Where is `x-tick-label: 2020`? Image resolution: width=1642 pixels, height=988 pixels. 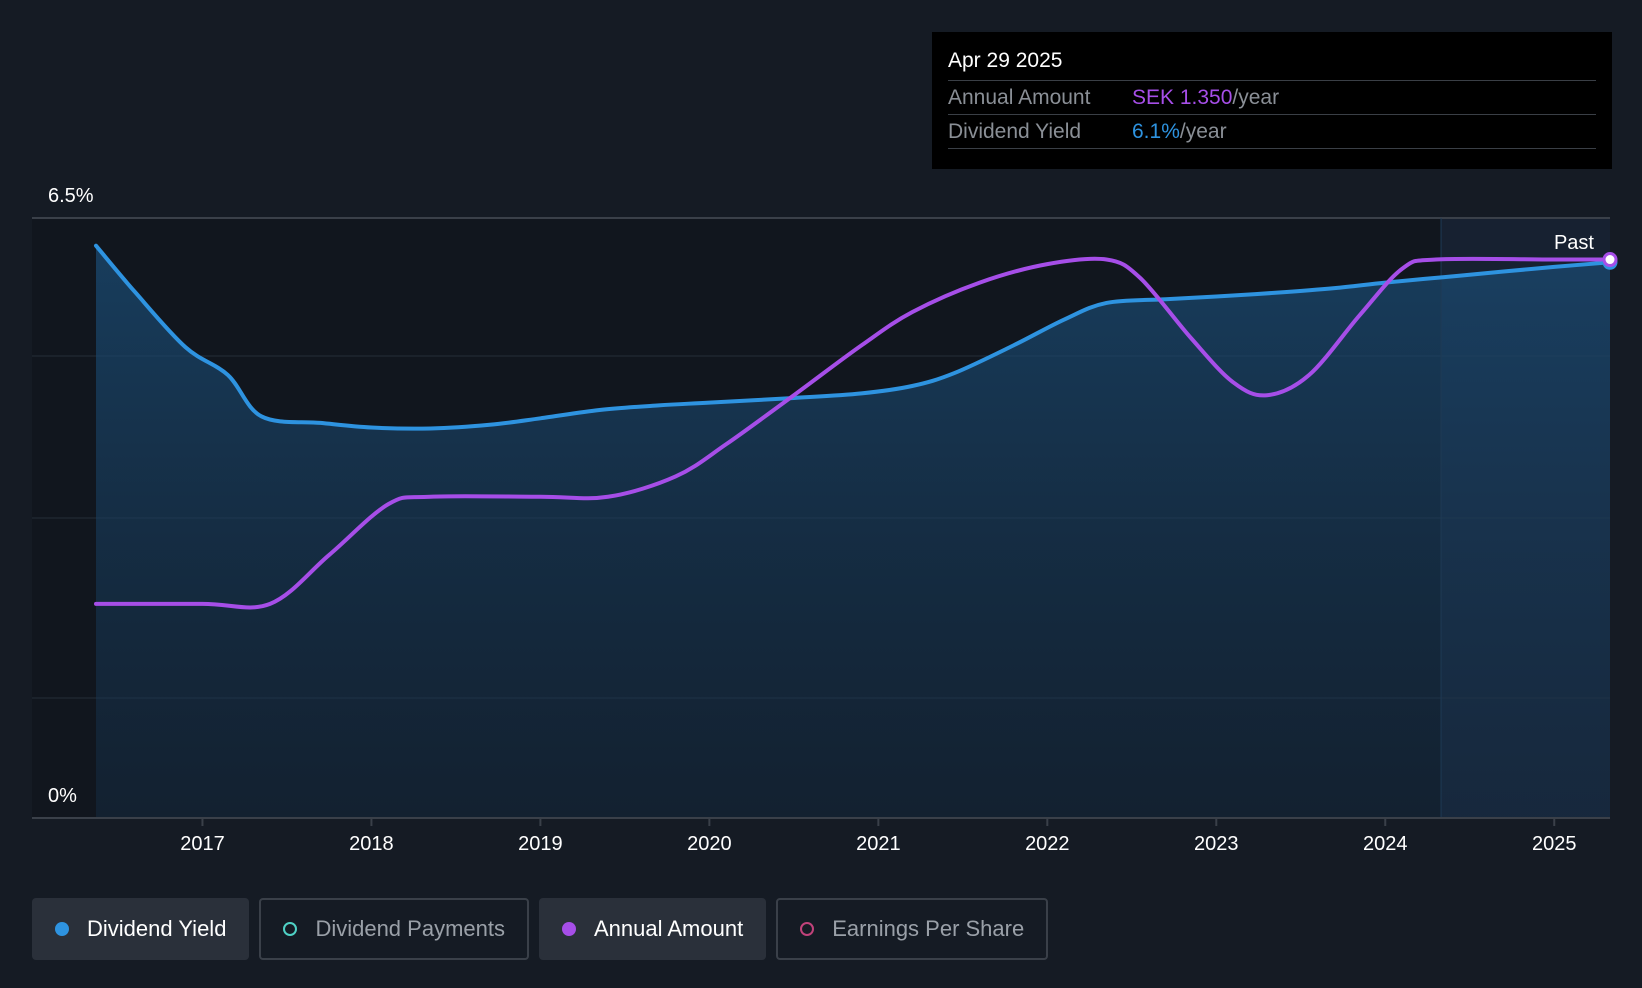
x-tick-label: 2020 is located at coordinates (709, 844).